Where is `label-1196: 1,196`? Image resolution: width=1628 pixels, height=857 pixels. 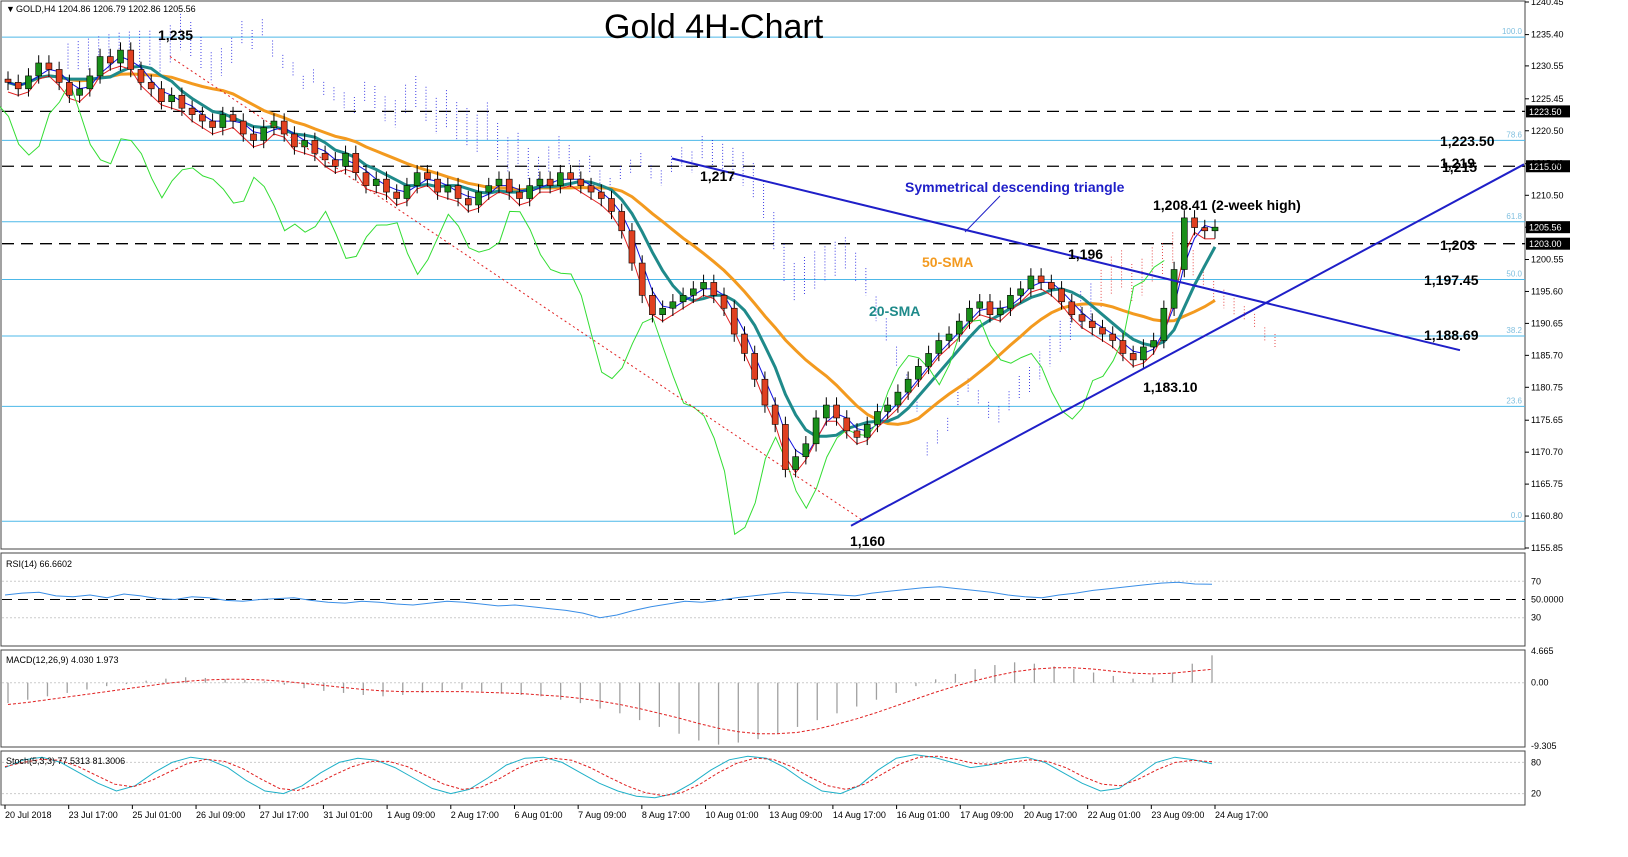 label-1196: 1,196 is located at coordinates (1085, 254).